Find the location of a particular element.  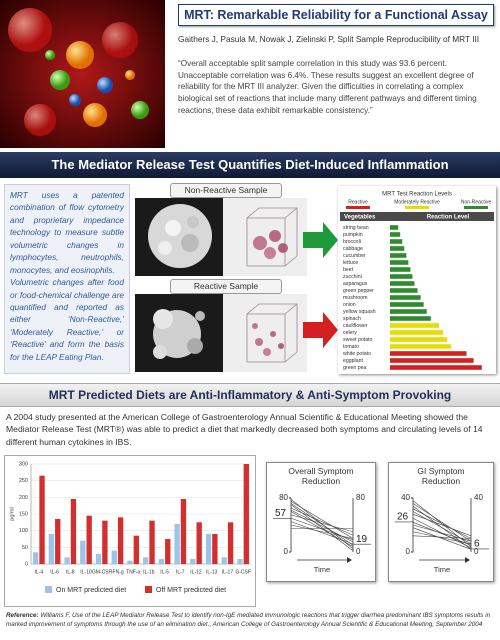

category-label: spinach is located at coordinates (352, 319).